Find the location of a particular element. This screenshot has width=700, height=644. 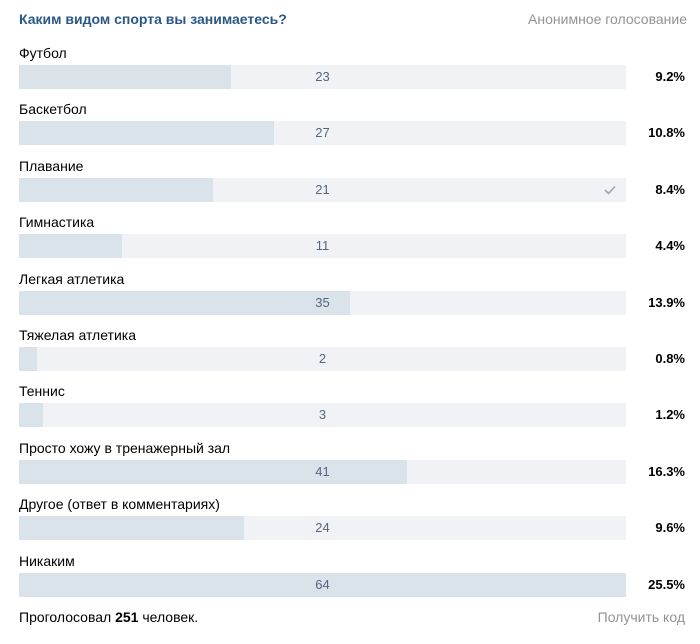

poll-footer: Проголосовал 251 человек. Получить код is located at coordinates (353, 619).